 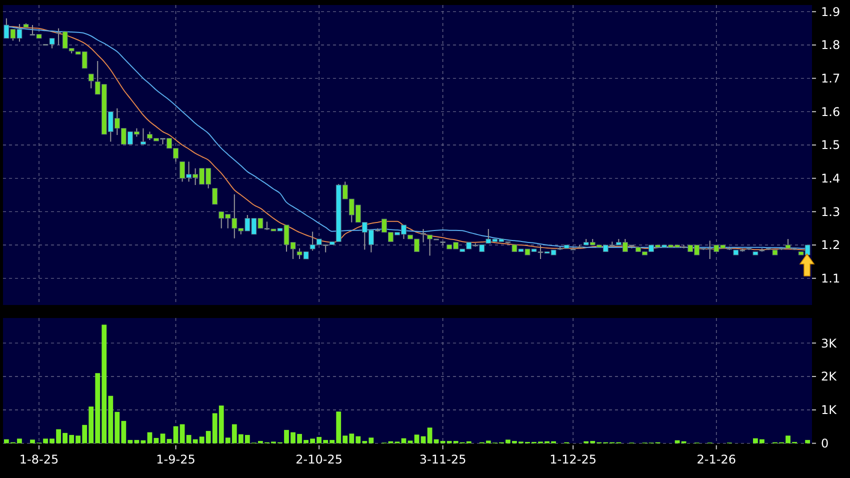 What do you see at coordinates (830, 179) in the screenshot?
I see `y-tick-label: 1.4` at bounding box center [830, 179].